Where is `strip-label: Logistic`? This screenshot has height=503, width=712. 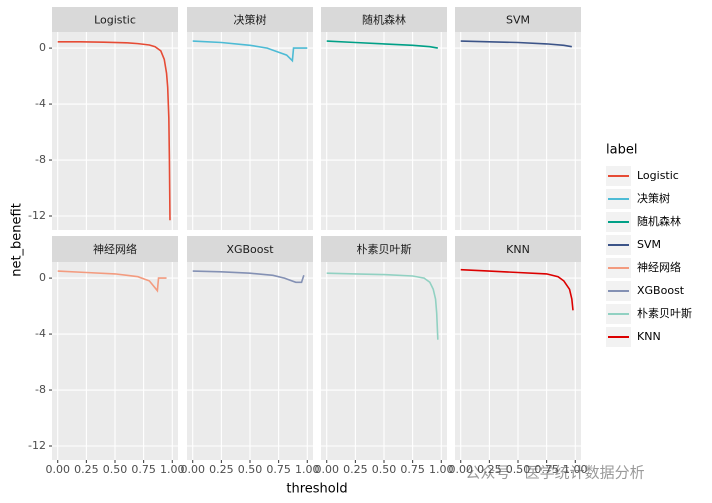 strip-label: Logistic is located at coordinates (115, 20).